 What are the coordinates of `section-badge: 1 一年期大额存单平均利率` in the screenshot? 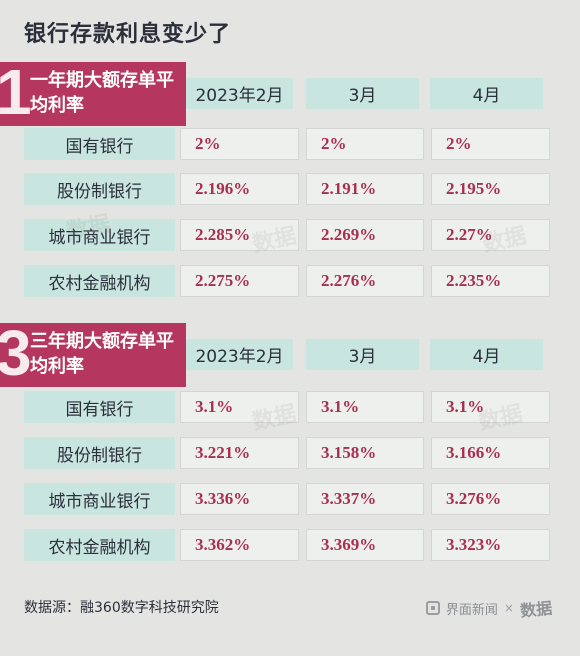 It's located at (93, 94).